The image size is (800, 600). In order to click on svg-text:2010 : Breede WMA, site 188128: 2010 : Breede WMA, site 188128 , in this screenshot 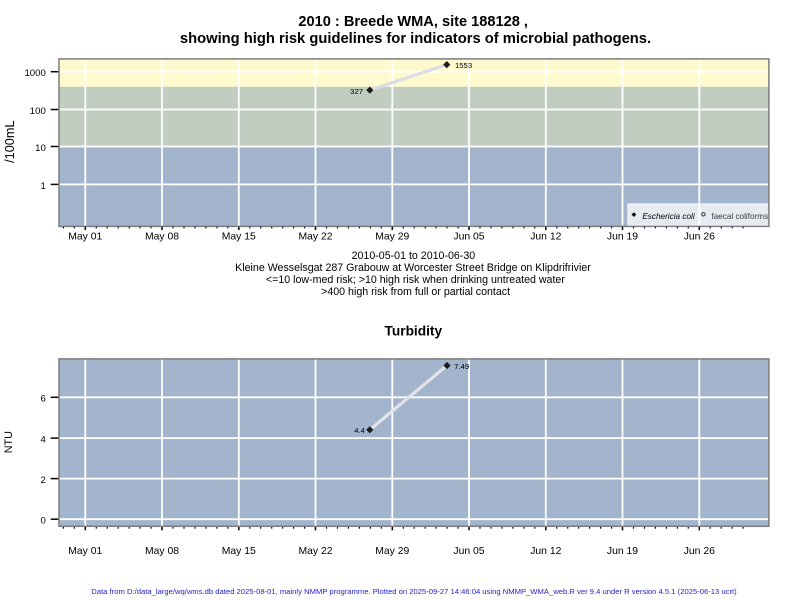, I will do `click(413, 22)`.